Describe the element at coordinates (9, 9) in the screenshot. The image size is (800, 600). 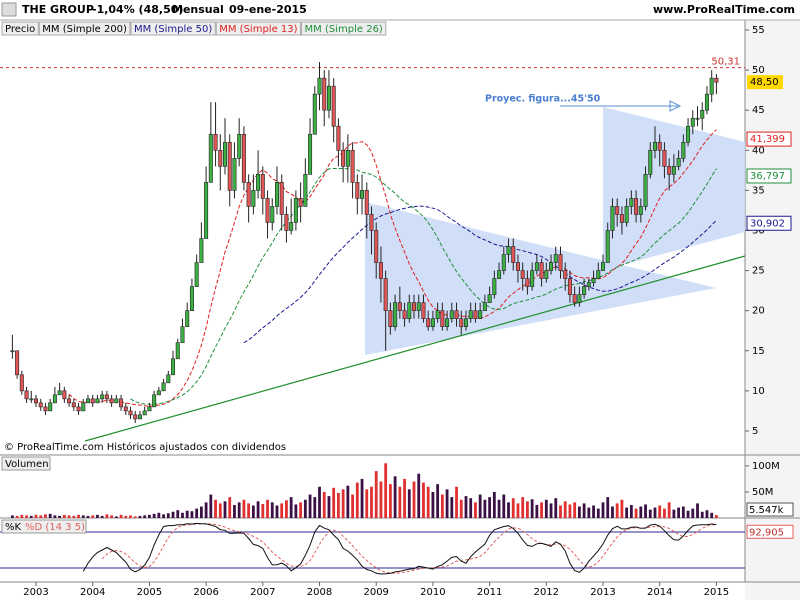
I see `icon` at that location.